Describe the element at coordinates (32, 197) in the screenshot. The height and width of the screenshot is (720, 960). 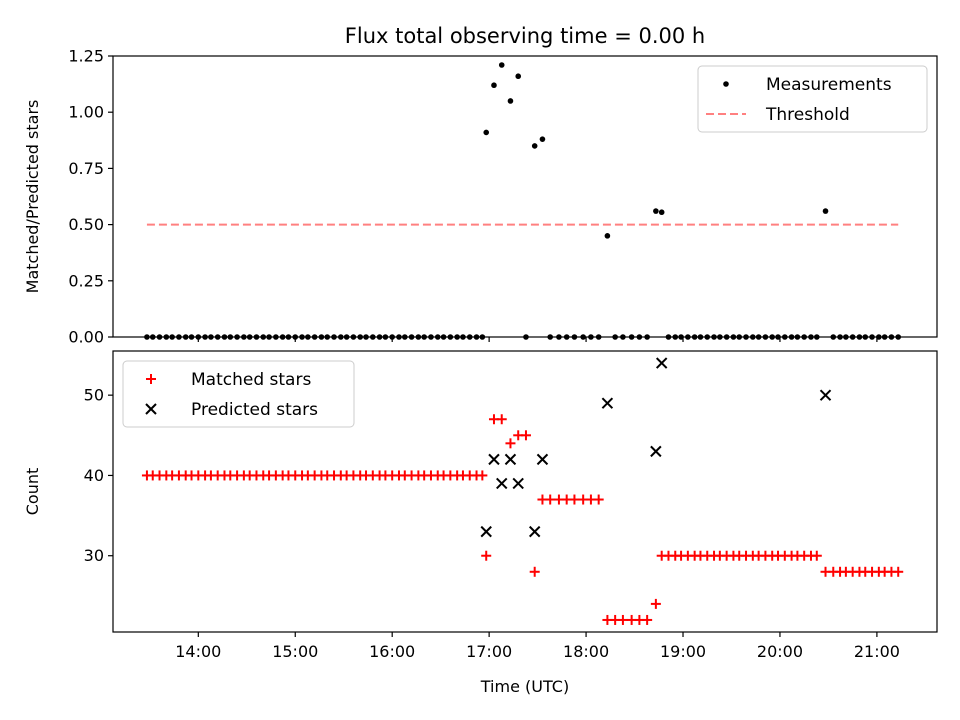
I see `y-axis-label: Matched/Predicted stars` at that location.